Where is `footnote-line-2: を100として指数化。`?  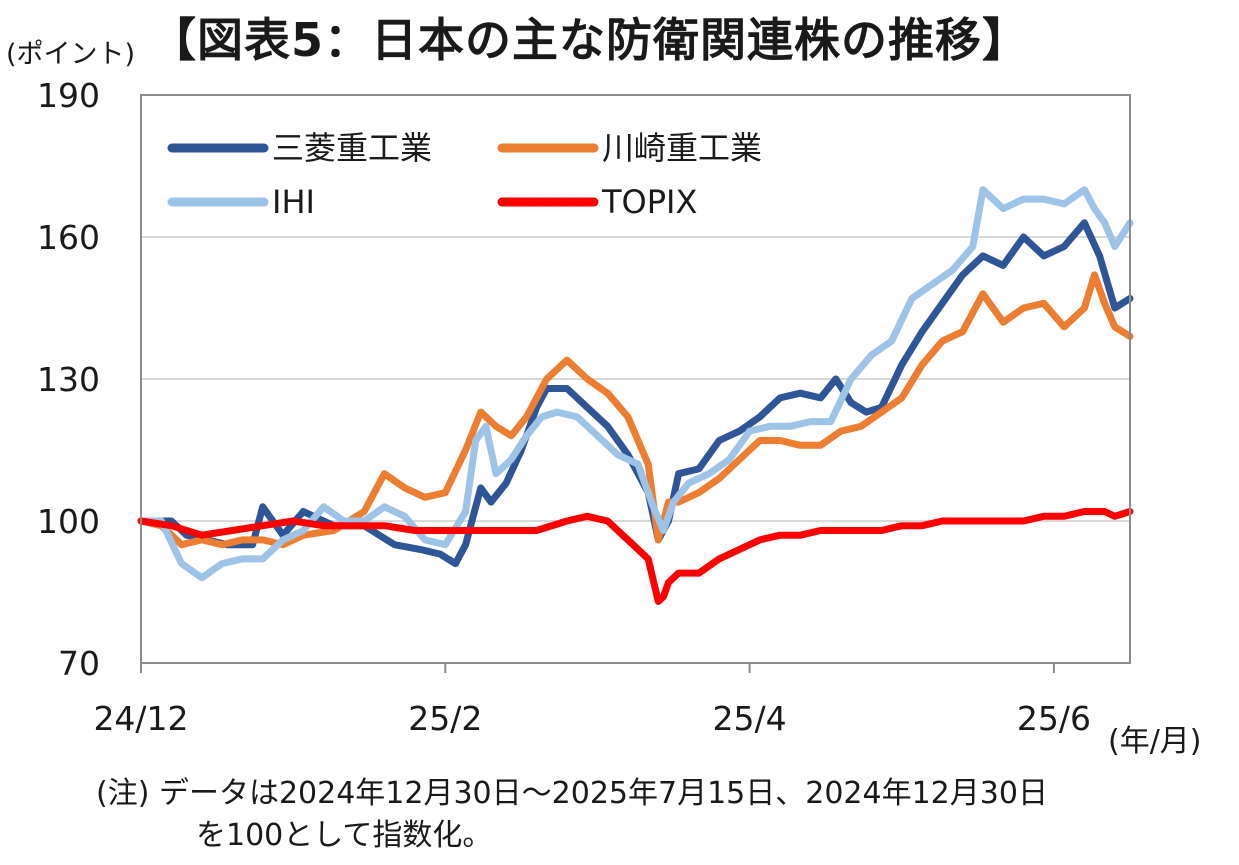
footnote-line-2: を100として指数化。 is located at coordinates (344, 835).